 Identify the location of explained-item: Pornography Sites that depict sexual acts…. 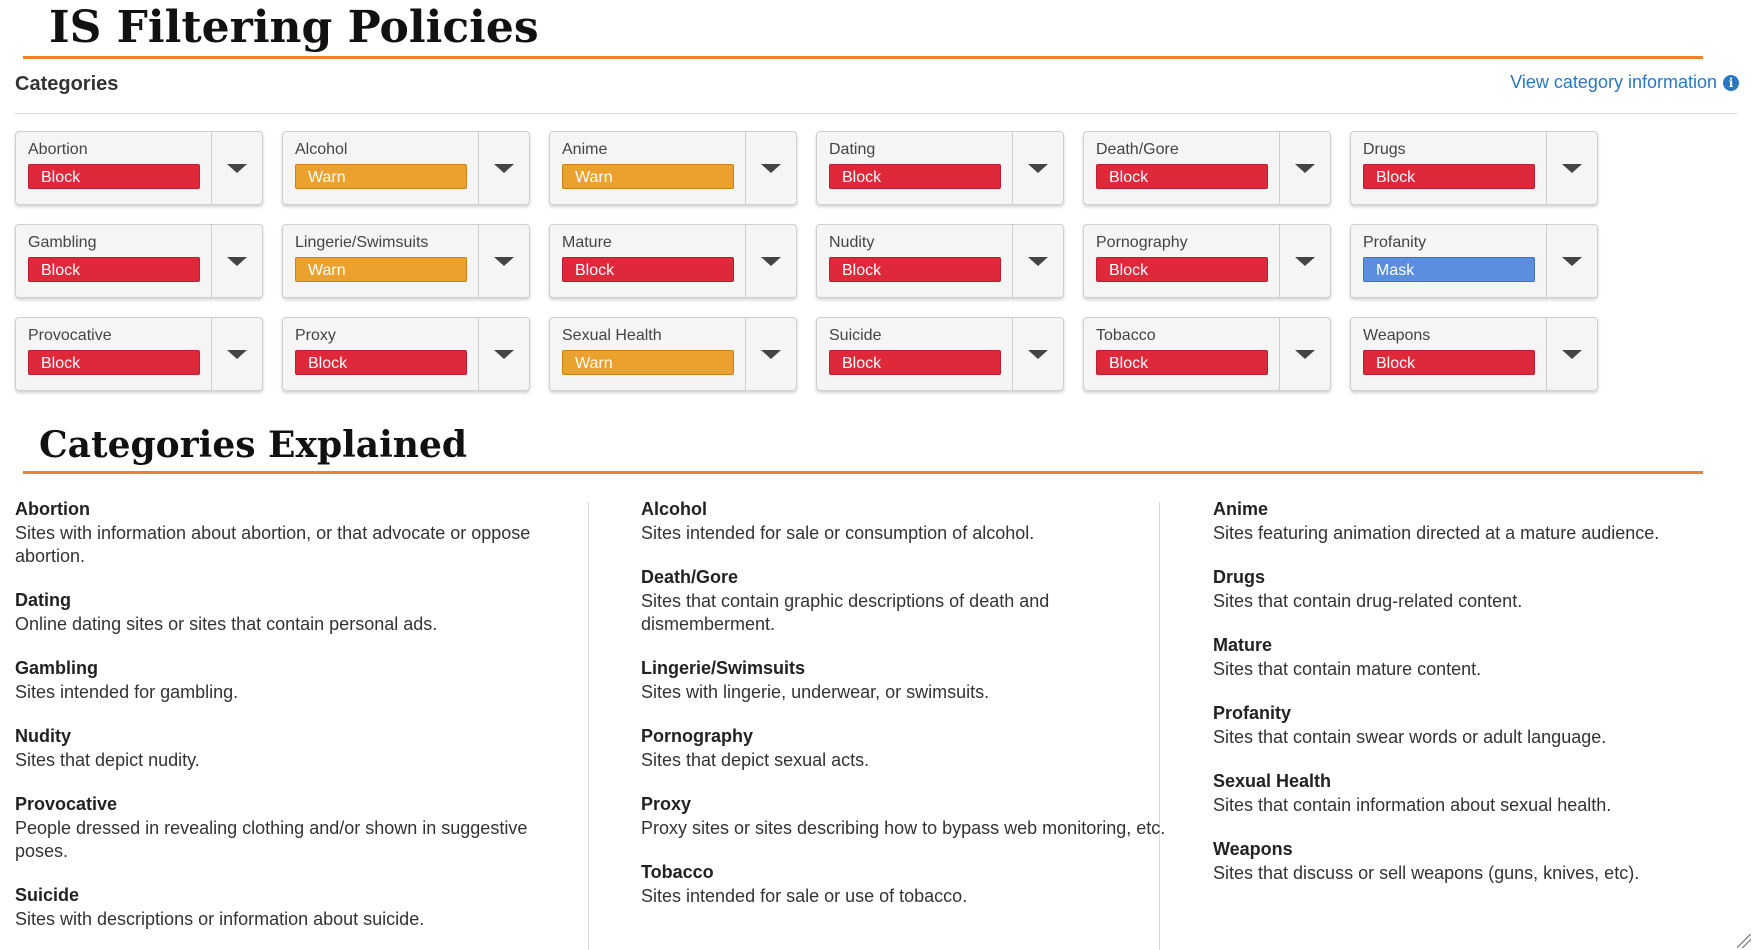
(911, 748).